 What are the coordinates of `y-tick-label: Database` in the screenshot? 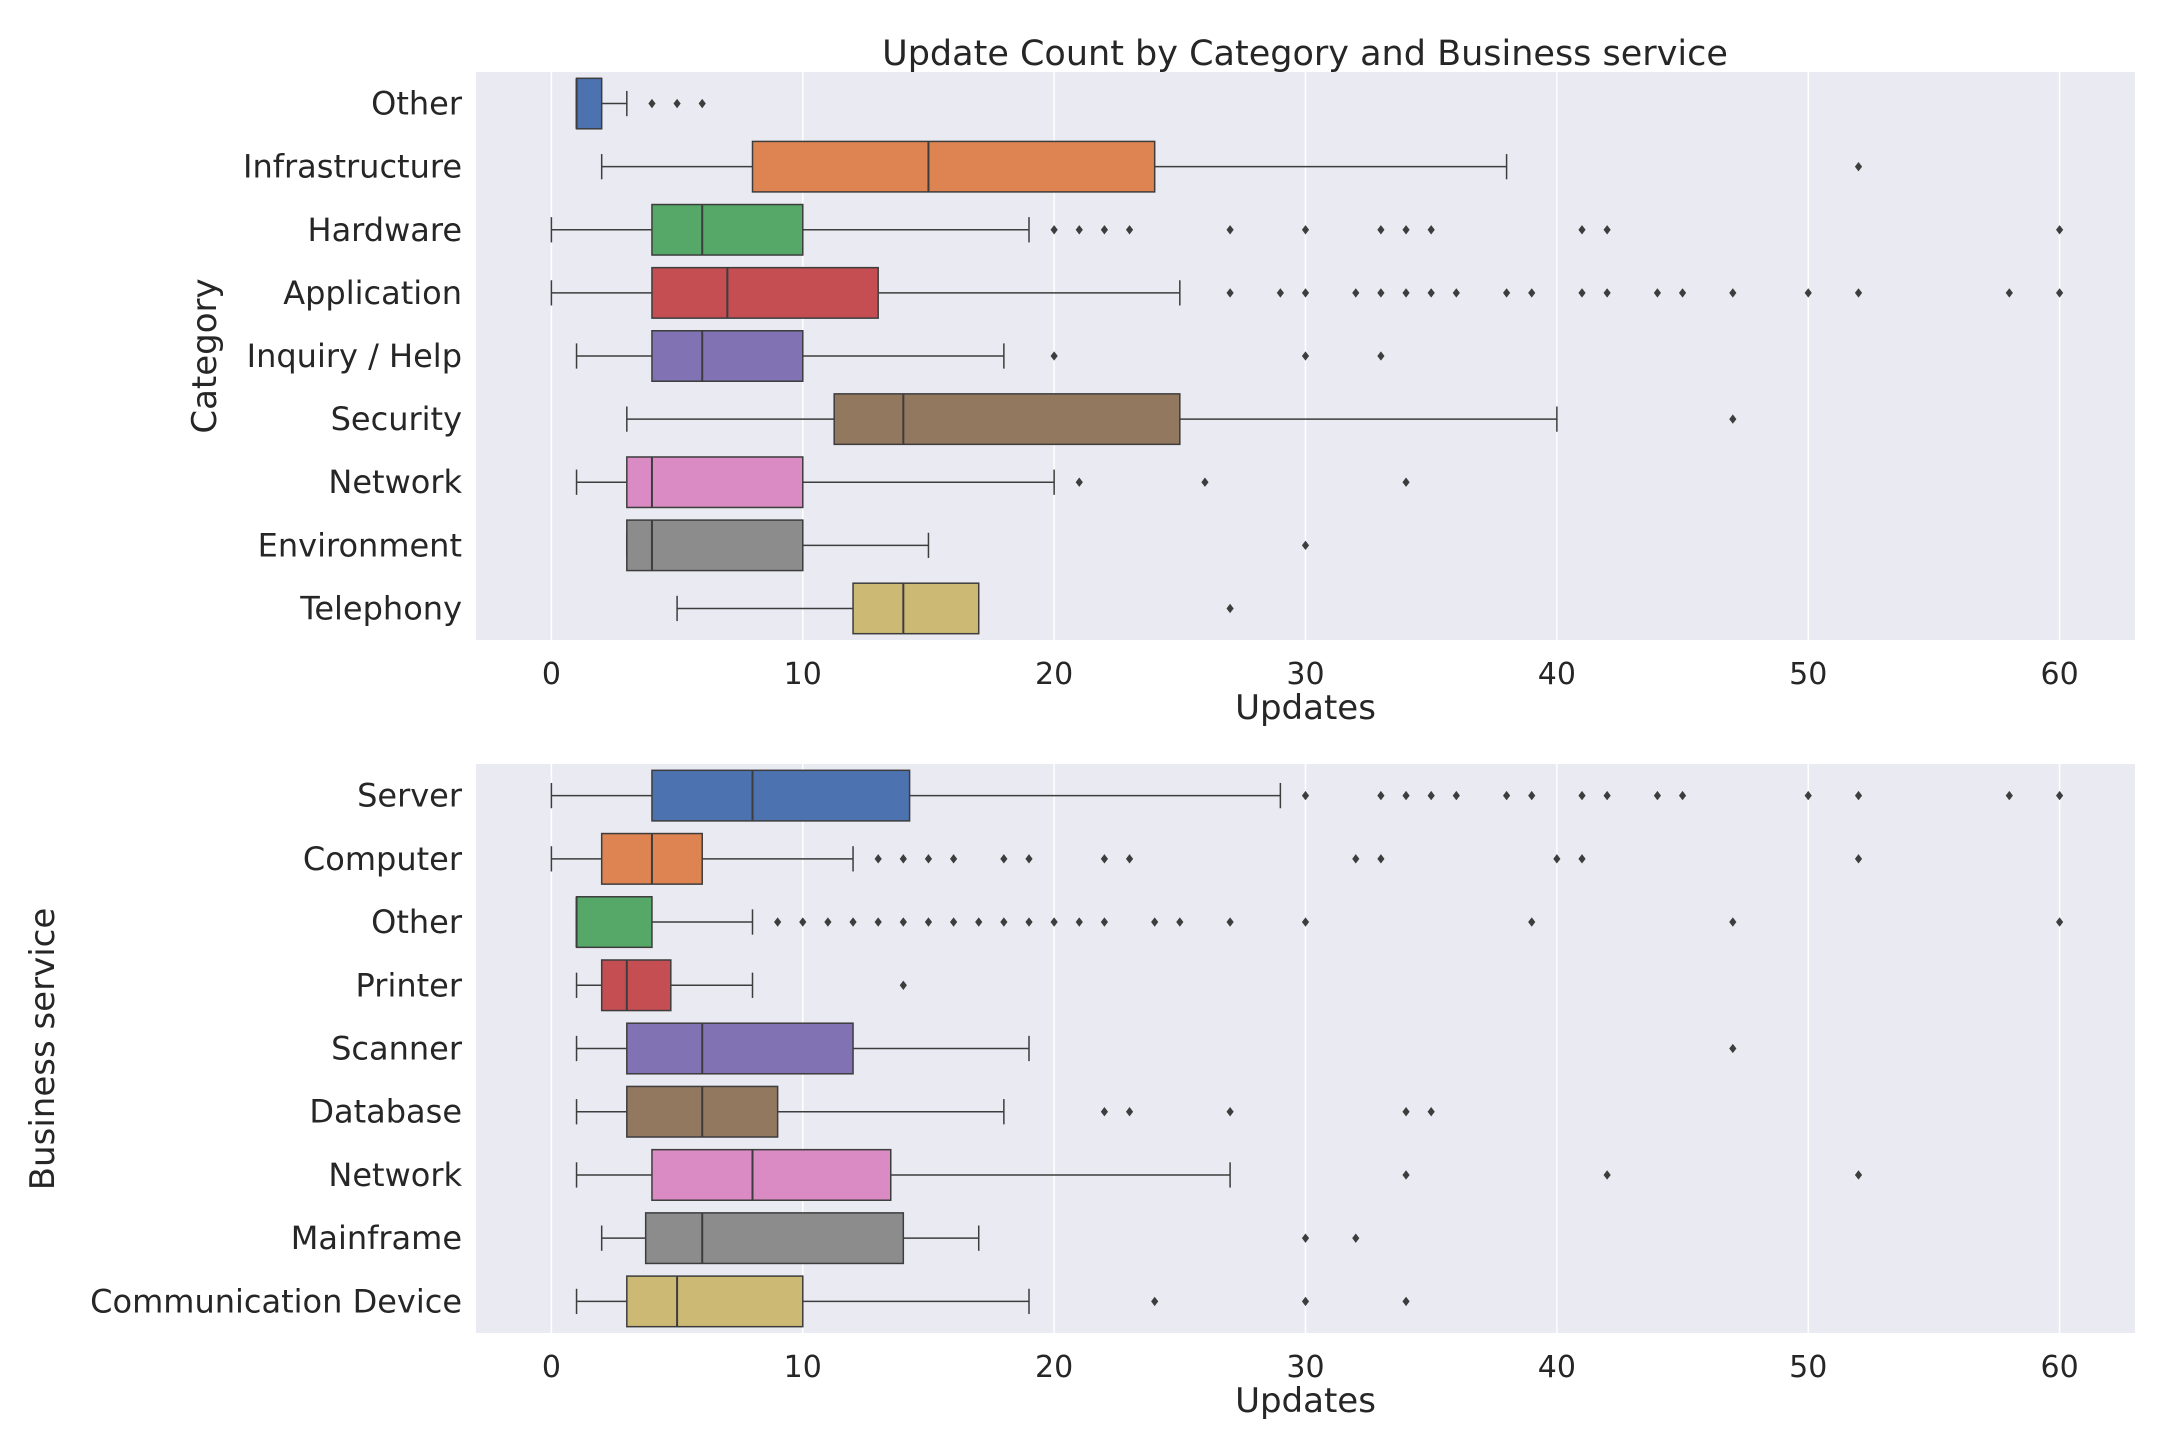 It's located at (385, 1112).